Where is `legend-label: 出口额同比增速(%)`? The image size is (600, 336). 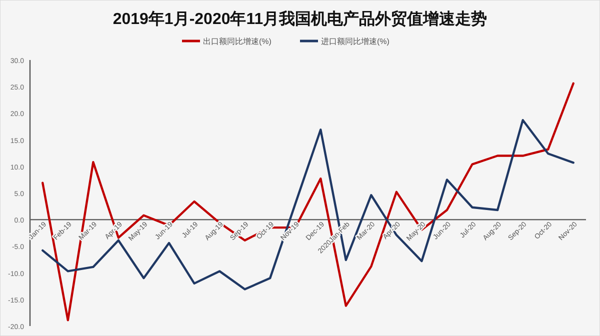 legend-label: 出口额同比增速(%) is located at coordinates (237, 41).